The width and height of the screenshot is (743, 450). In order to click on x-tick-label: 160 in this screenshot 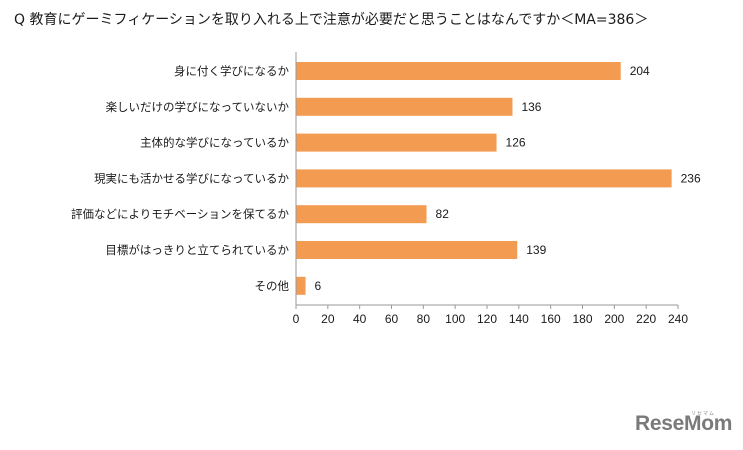, I will do `click(551, 319)`.